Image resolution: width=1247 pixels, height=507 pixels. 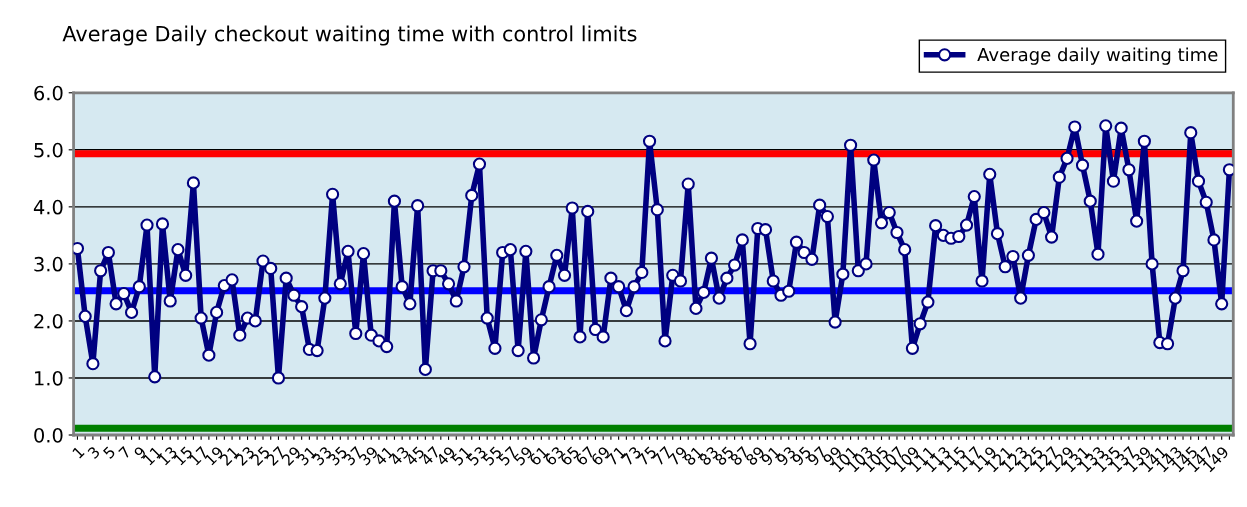 What do you see at coordinates (48, 93) in the screenshot?
I see `y-tick-label: 6.0` at bounding box center [48, 93].